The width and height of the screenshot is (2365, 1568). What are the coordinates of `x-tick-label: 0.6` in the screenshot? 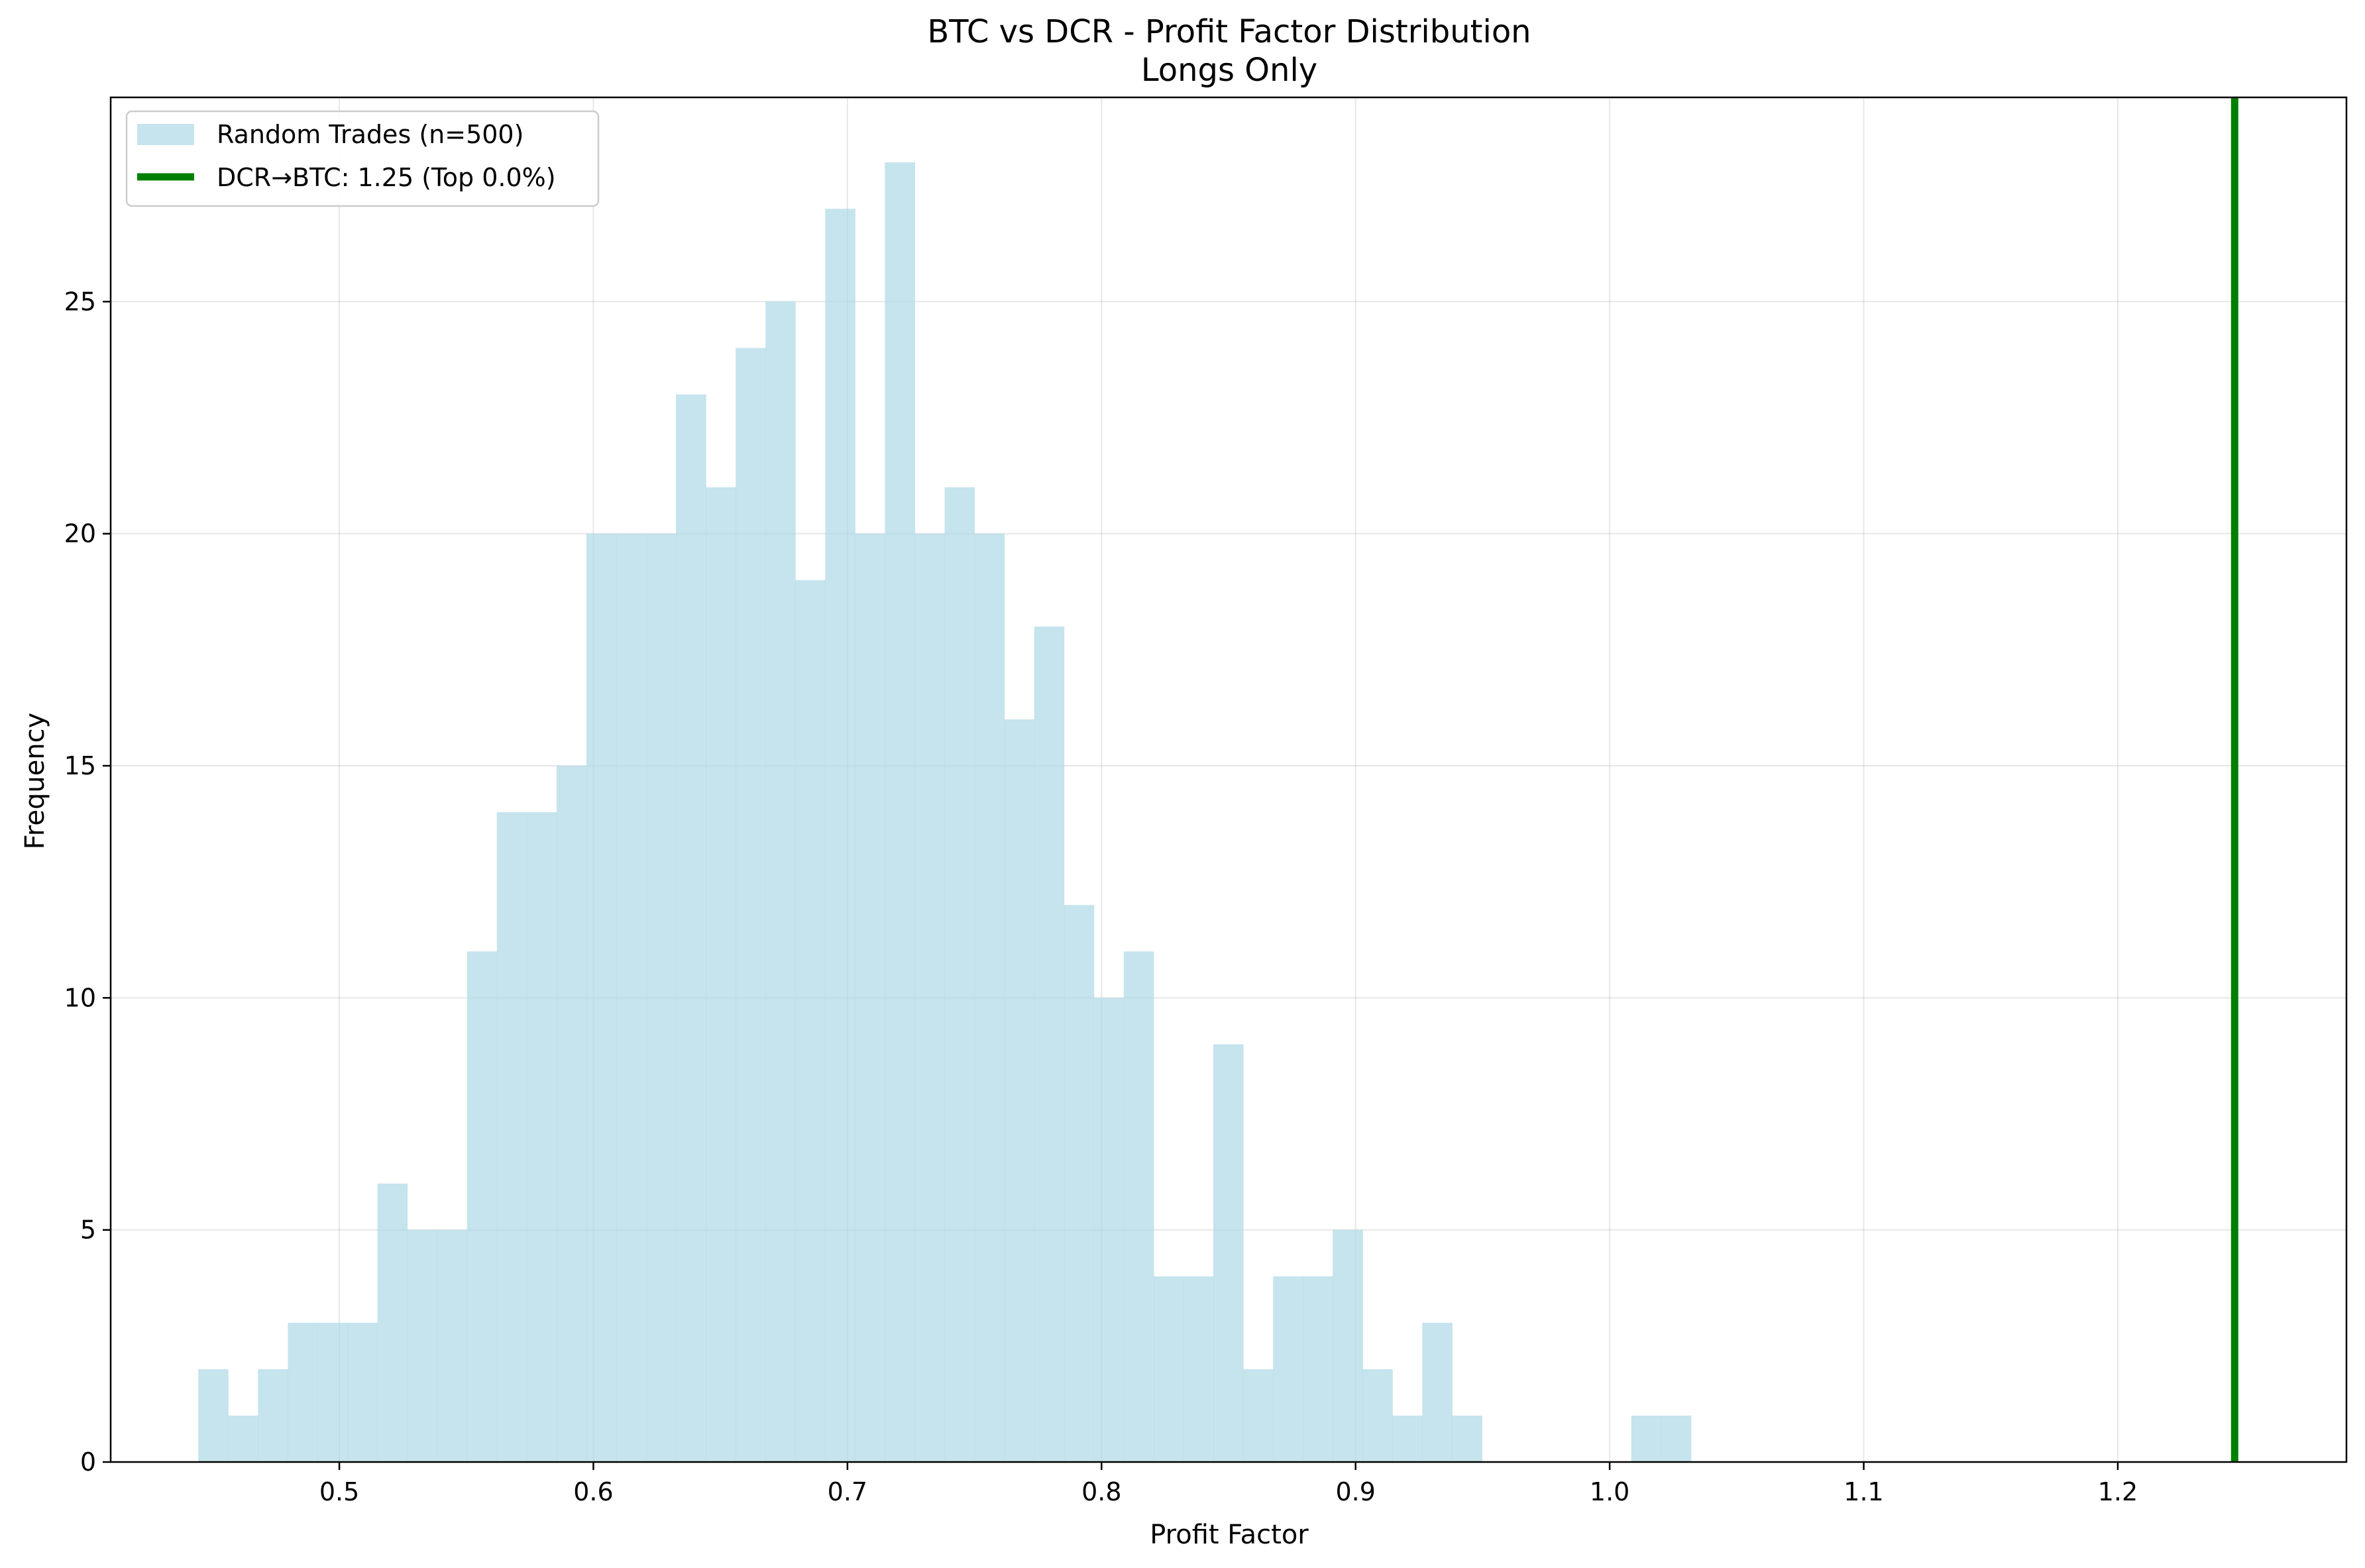 It's located at (593, 1491).